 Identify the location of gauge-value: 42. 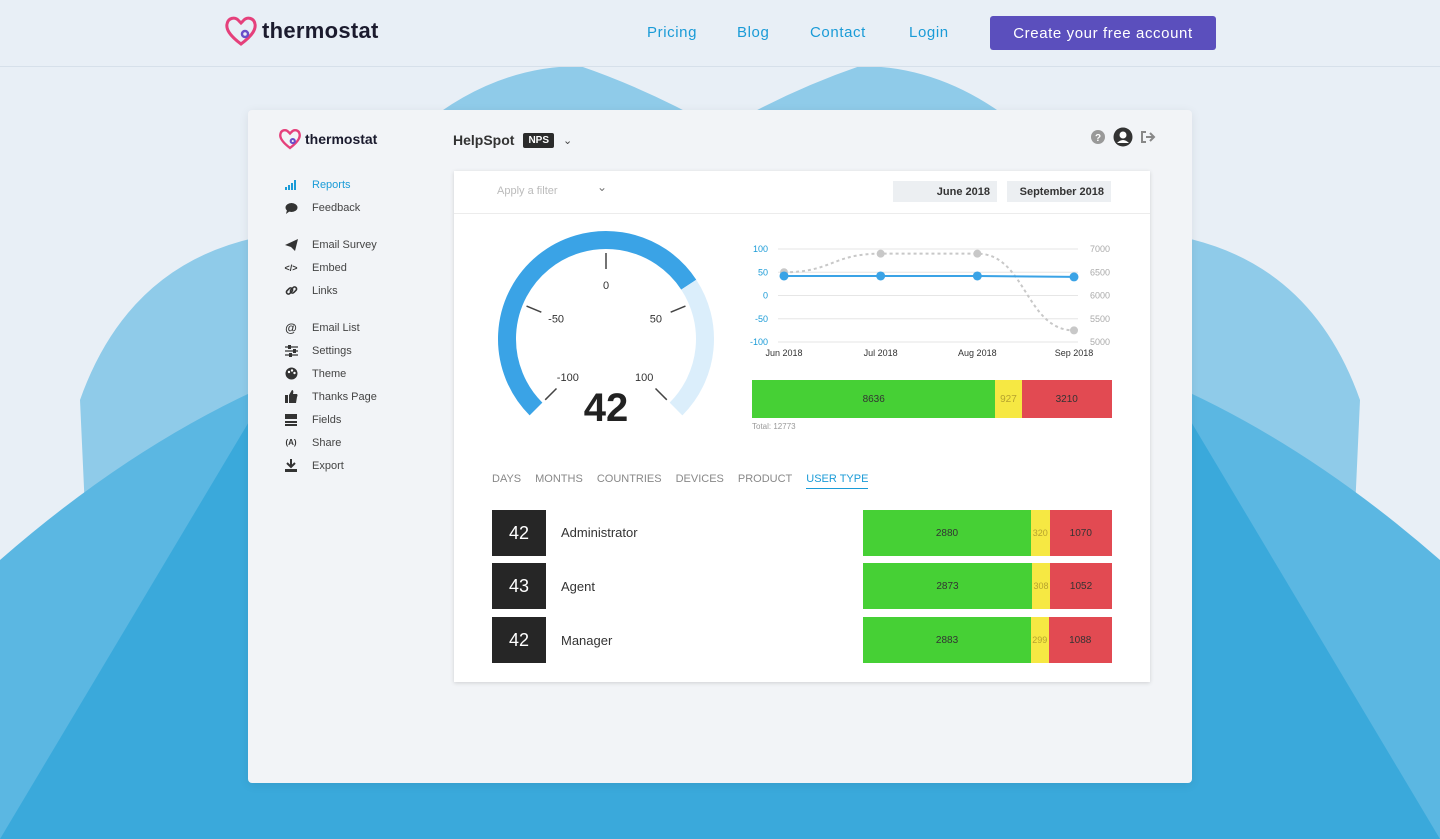
(606, 408).